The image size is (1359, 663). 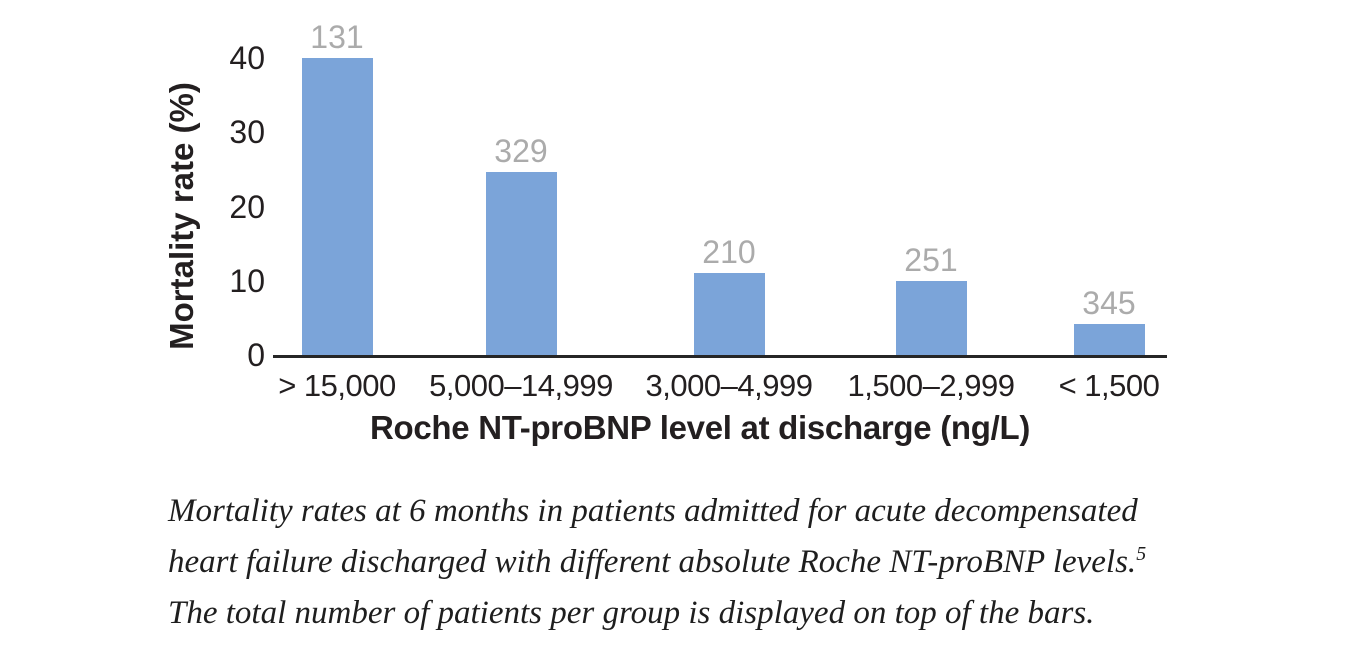 What do you see at coordinates (1109, 230) in the screenshot?
I see `bar-group: 345 < 1,500` at bounding box center [1109, 230].